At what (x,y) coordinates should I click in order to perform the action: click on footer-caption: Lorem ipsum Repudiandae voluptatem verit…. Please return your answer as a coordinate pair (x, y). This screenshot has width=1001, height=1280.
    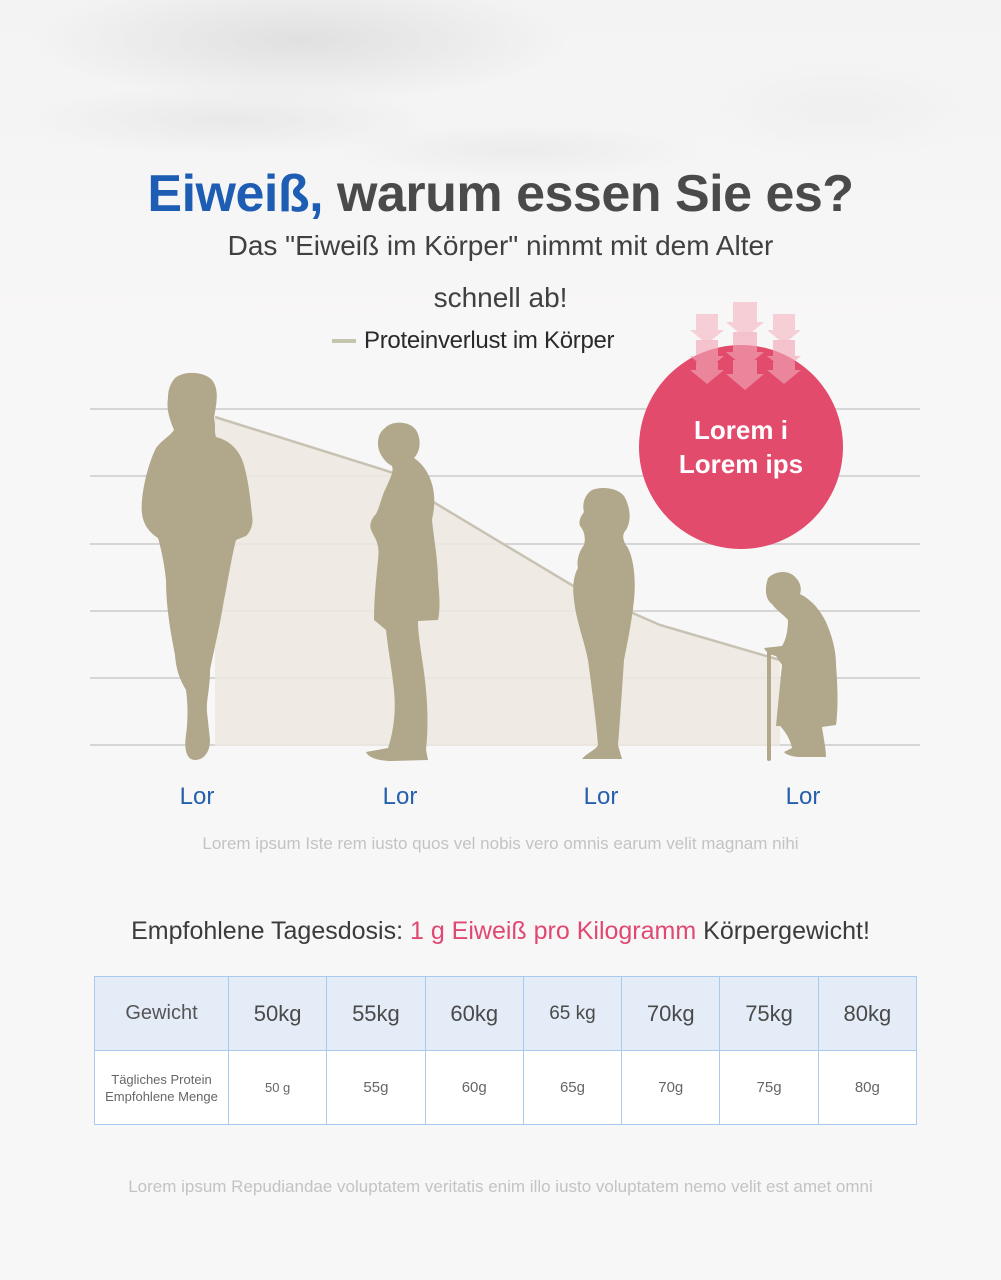
    Looking at the image, I should click on (500, 1186).